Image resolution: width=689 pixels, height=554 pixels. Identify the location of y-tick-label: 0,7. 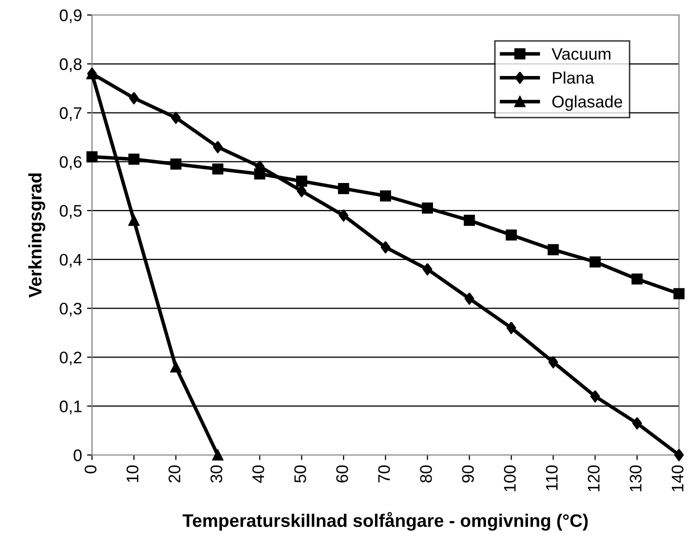
(71, 114).